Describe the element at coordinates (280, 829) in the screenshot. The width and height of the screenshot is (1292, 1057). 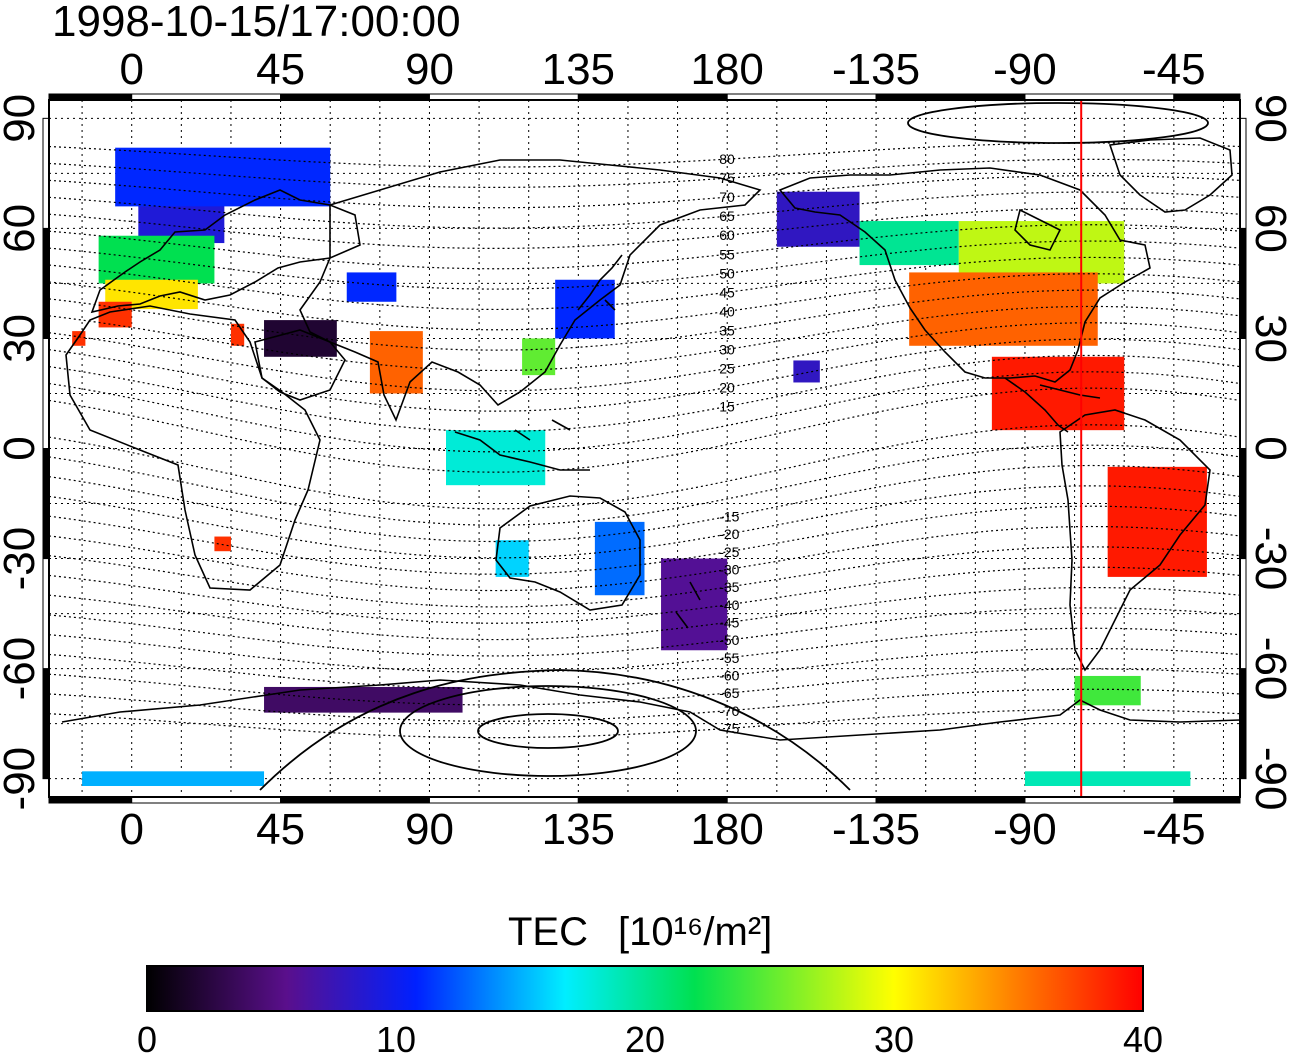
I see `bottom-lon-tick-label: 45` at that location.